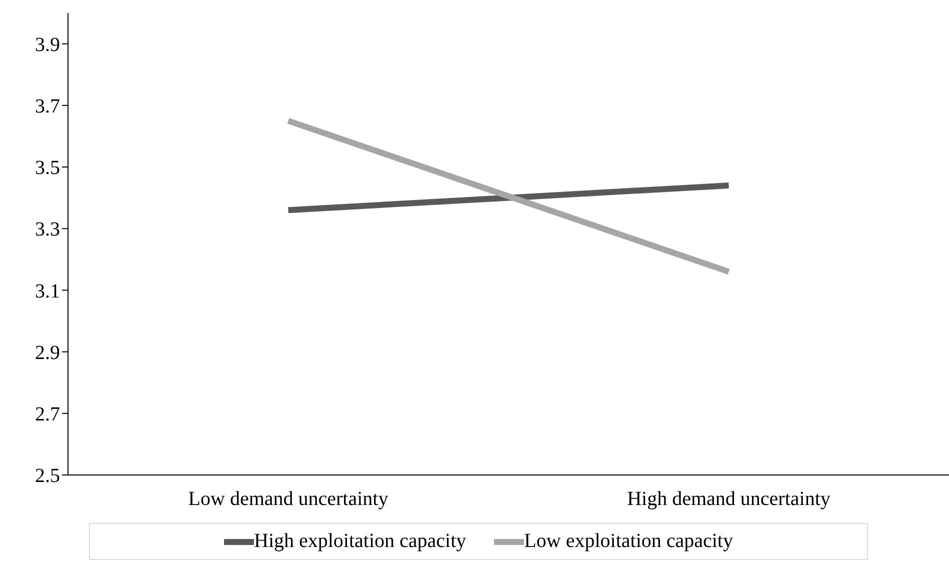 The height and width of the screenshot is (566, 949). What do you see at coordinates (47, 45) in the screenshot?
I see `y-tick-label: 3.9` at bounding box center [47, 45].